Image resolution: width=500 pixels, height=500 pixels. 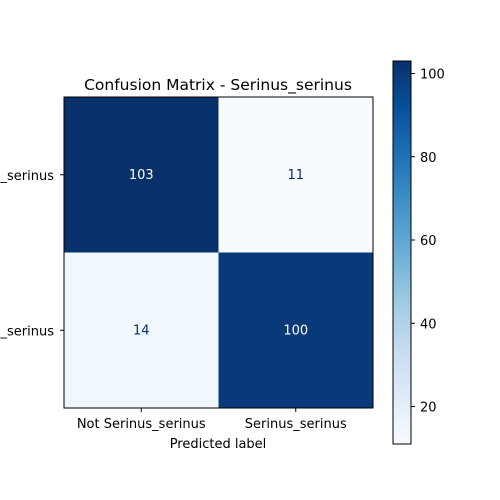 What do you see at coordinates (428, 158) in the screenshot?
I see `colorbar-tick-label: 80` at bounding box center [428, 158].